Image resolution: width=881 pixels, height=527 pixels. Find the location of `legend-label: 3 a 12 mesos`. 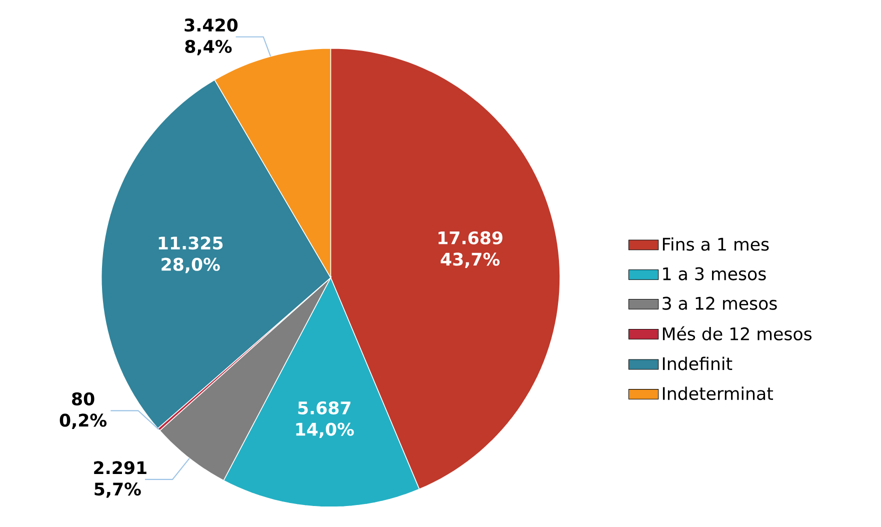

legend-label: 3 a 12 mesos is located at coordinates (719, 303).